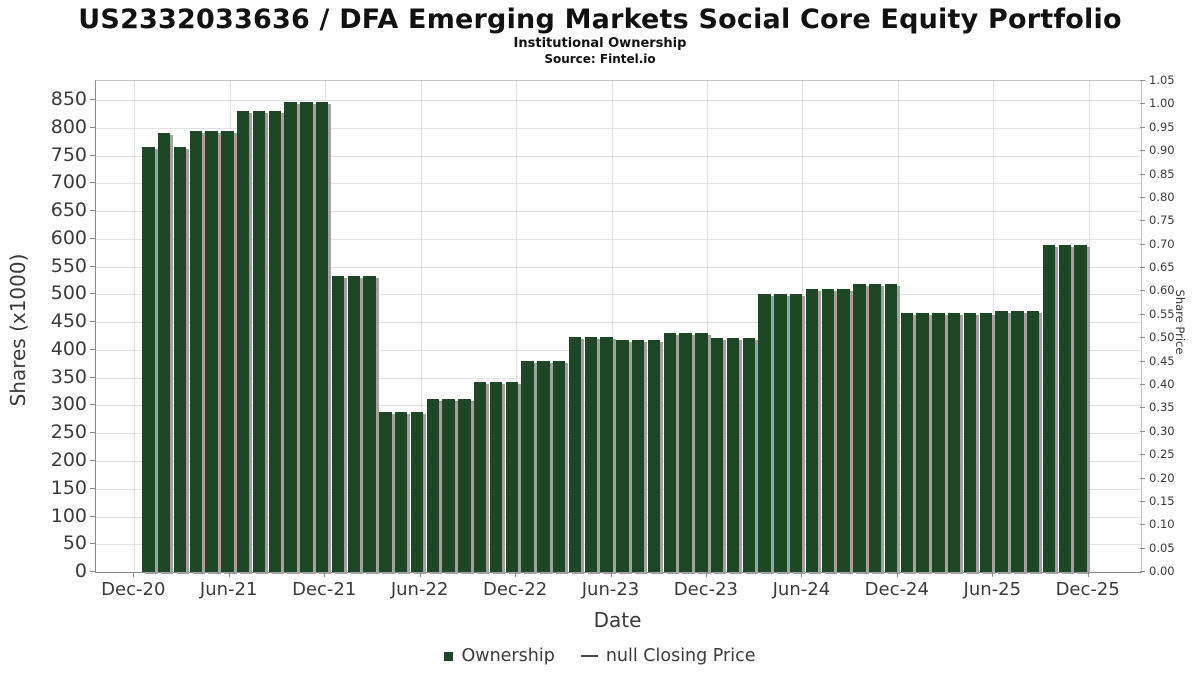 The width and height of the screenshot is (1200, 675). What do you see at coordinates (1162, 267) in the screenshot?
I see `right-tick-label: 0.65` at bounding box center [1162, 267].